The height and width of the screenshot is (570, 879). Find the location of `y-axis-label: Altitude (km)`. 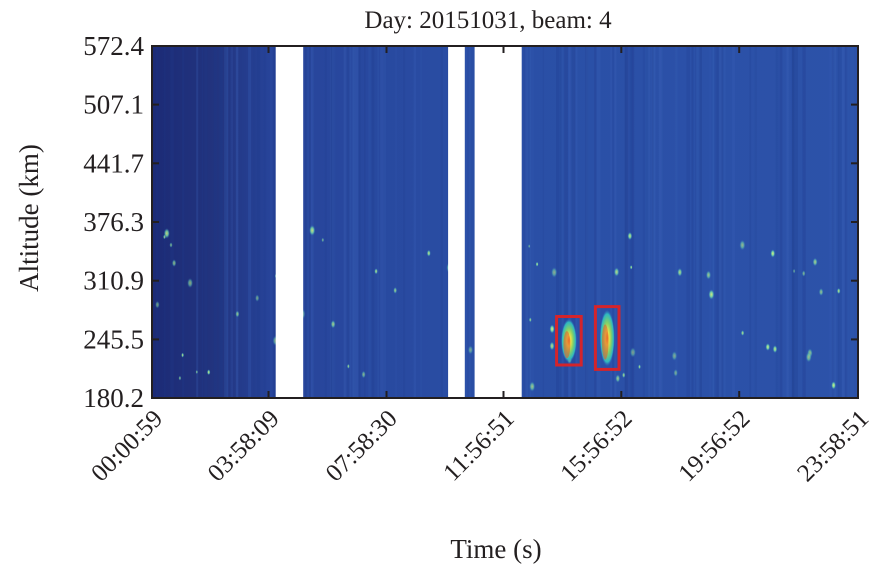

y-axis-label: Altitude (km) is located at coordinates (29, 218).